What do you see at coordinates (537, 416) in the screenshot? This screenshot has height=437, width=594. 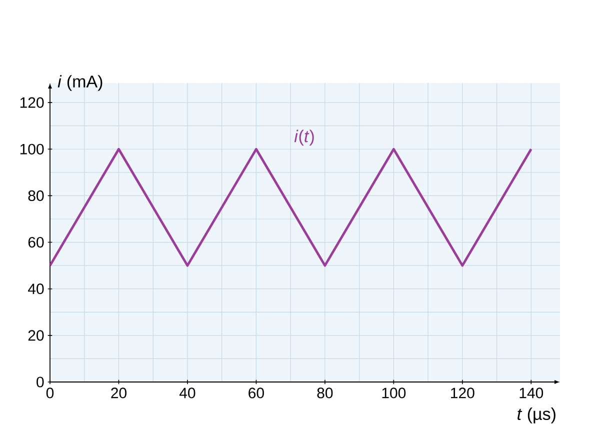 I see `x-axis-title: t (µs)` at bounding box center [537, 416].